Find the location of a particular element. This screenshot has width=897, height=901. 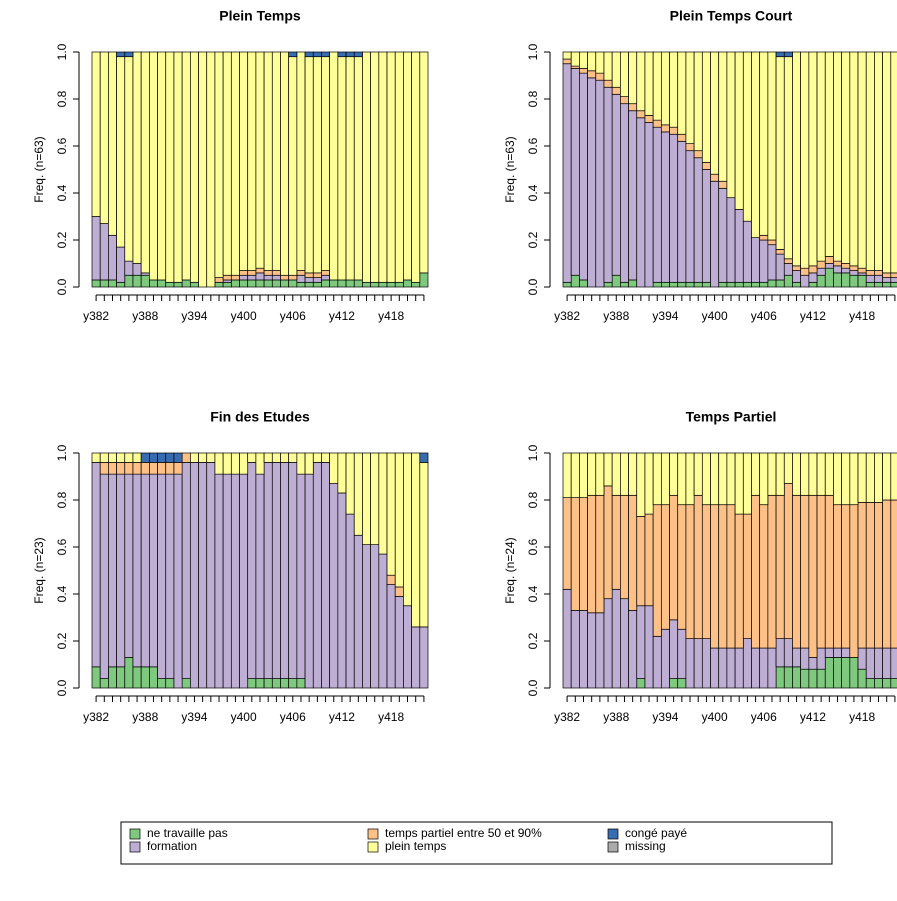

legend-label: formation is located at coordinates (172, 846).